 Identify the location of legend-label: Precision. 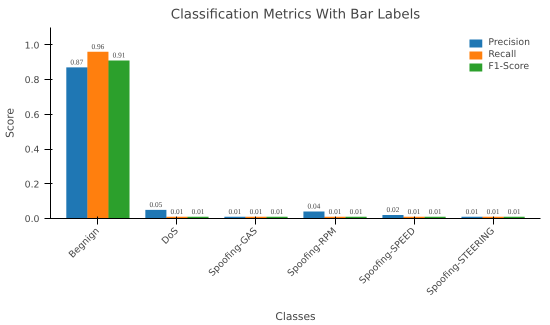
(509, 42).